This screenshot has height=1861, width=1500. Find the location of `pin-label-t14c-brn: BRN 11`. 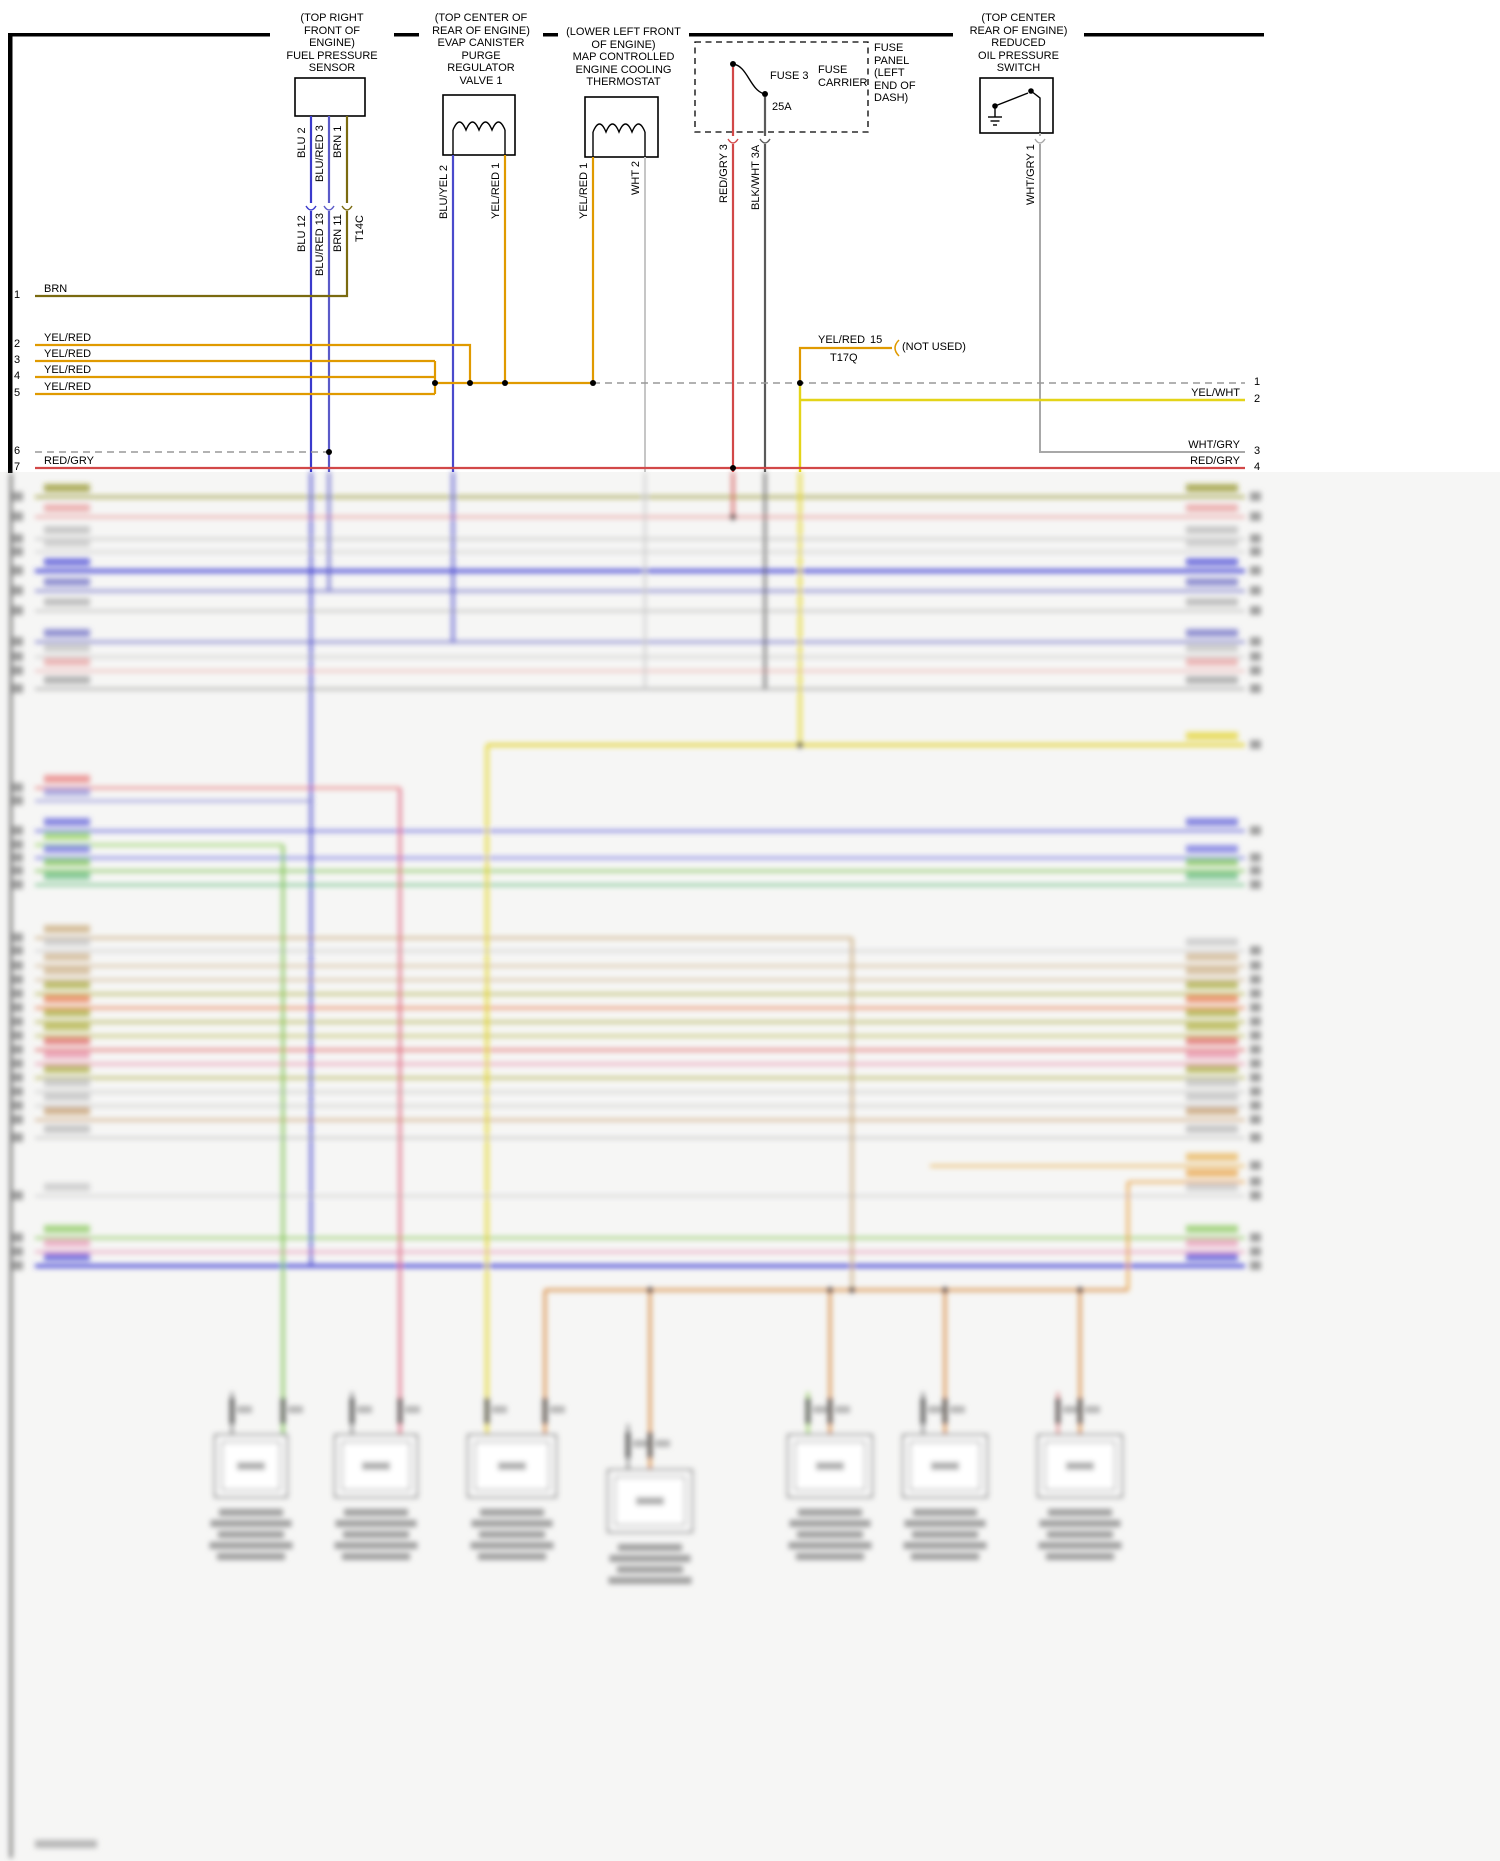

pin-label-t14c-brn: BRN 11 is located at coordinates (338, 233).